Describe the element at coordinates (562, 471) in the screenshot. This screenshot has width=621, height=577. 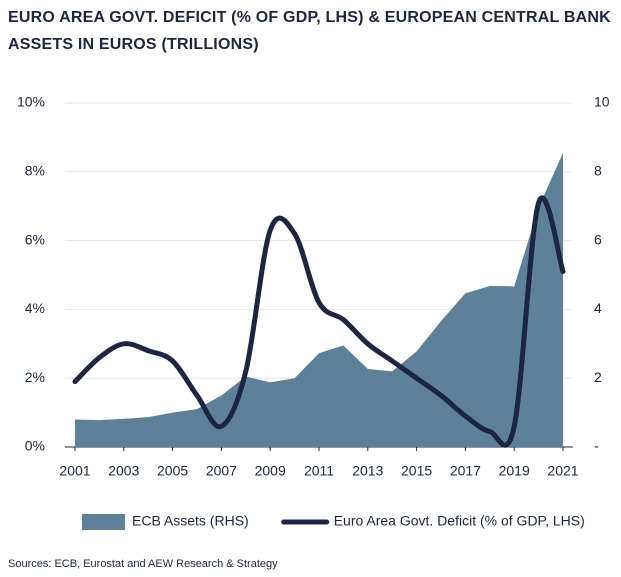
I see `x-tick-label: 2021` at that location.